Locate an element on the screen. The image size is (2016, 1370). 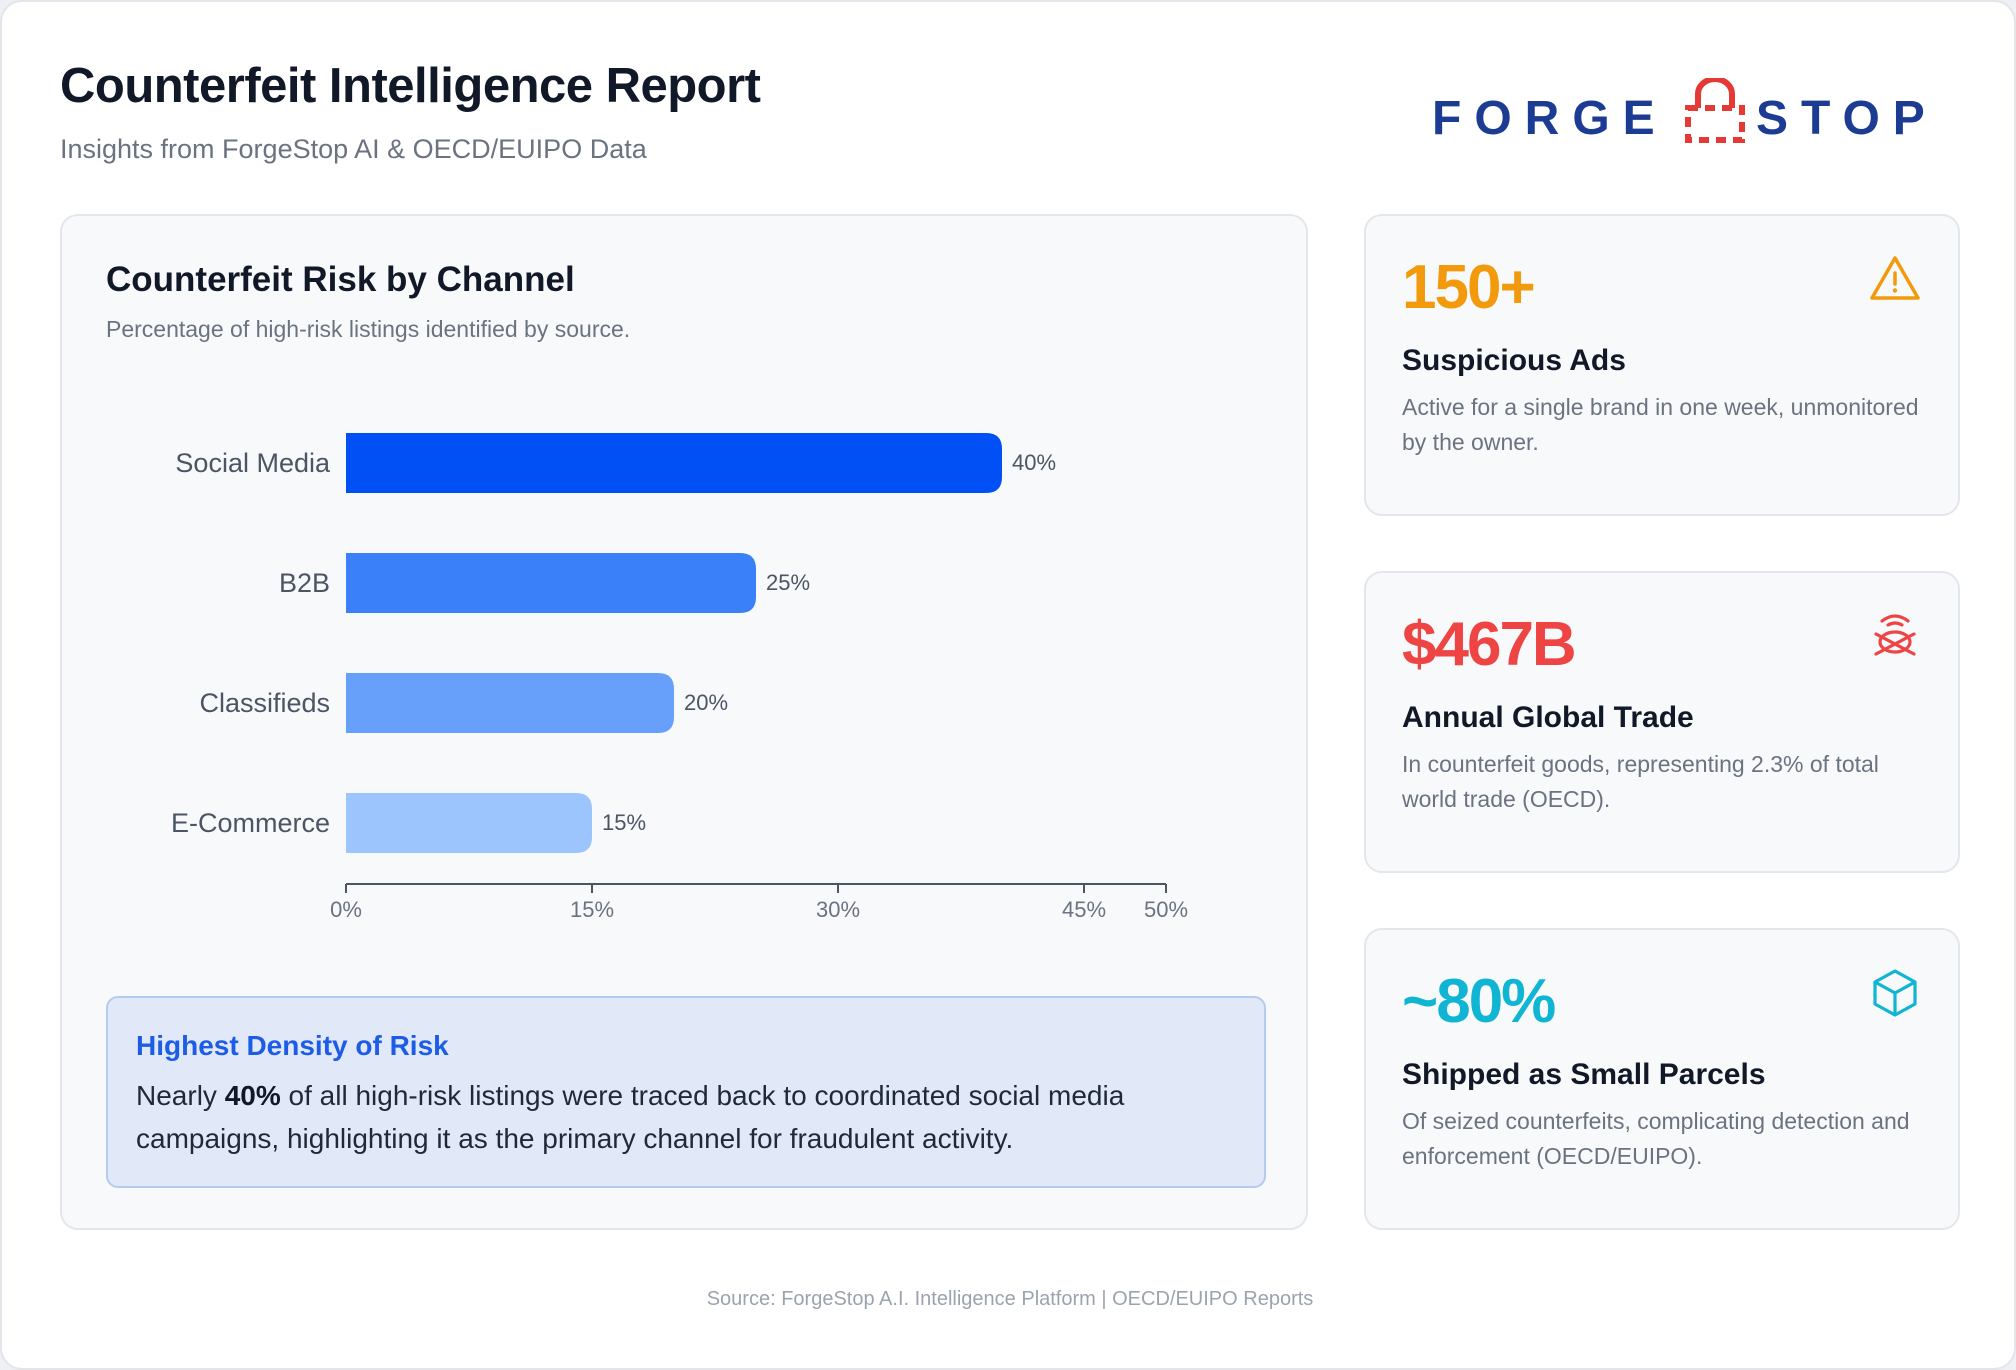
logo-text-right: STOP is located at coordinates (1847, 118).